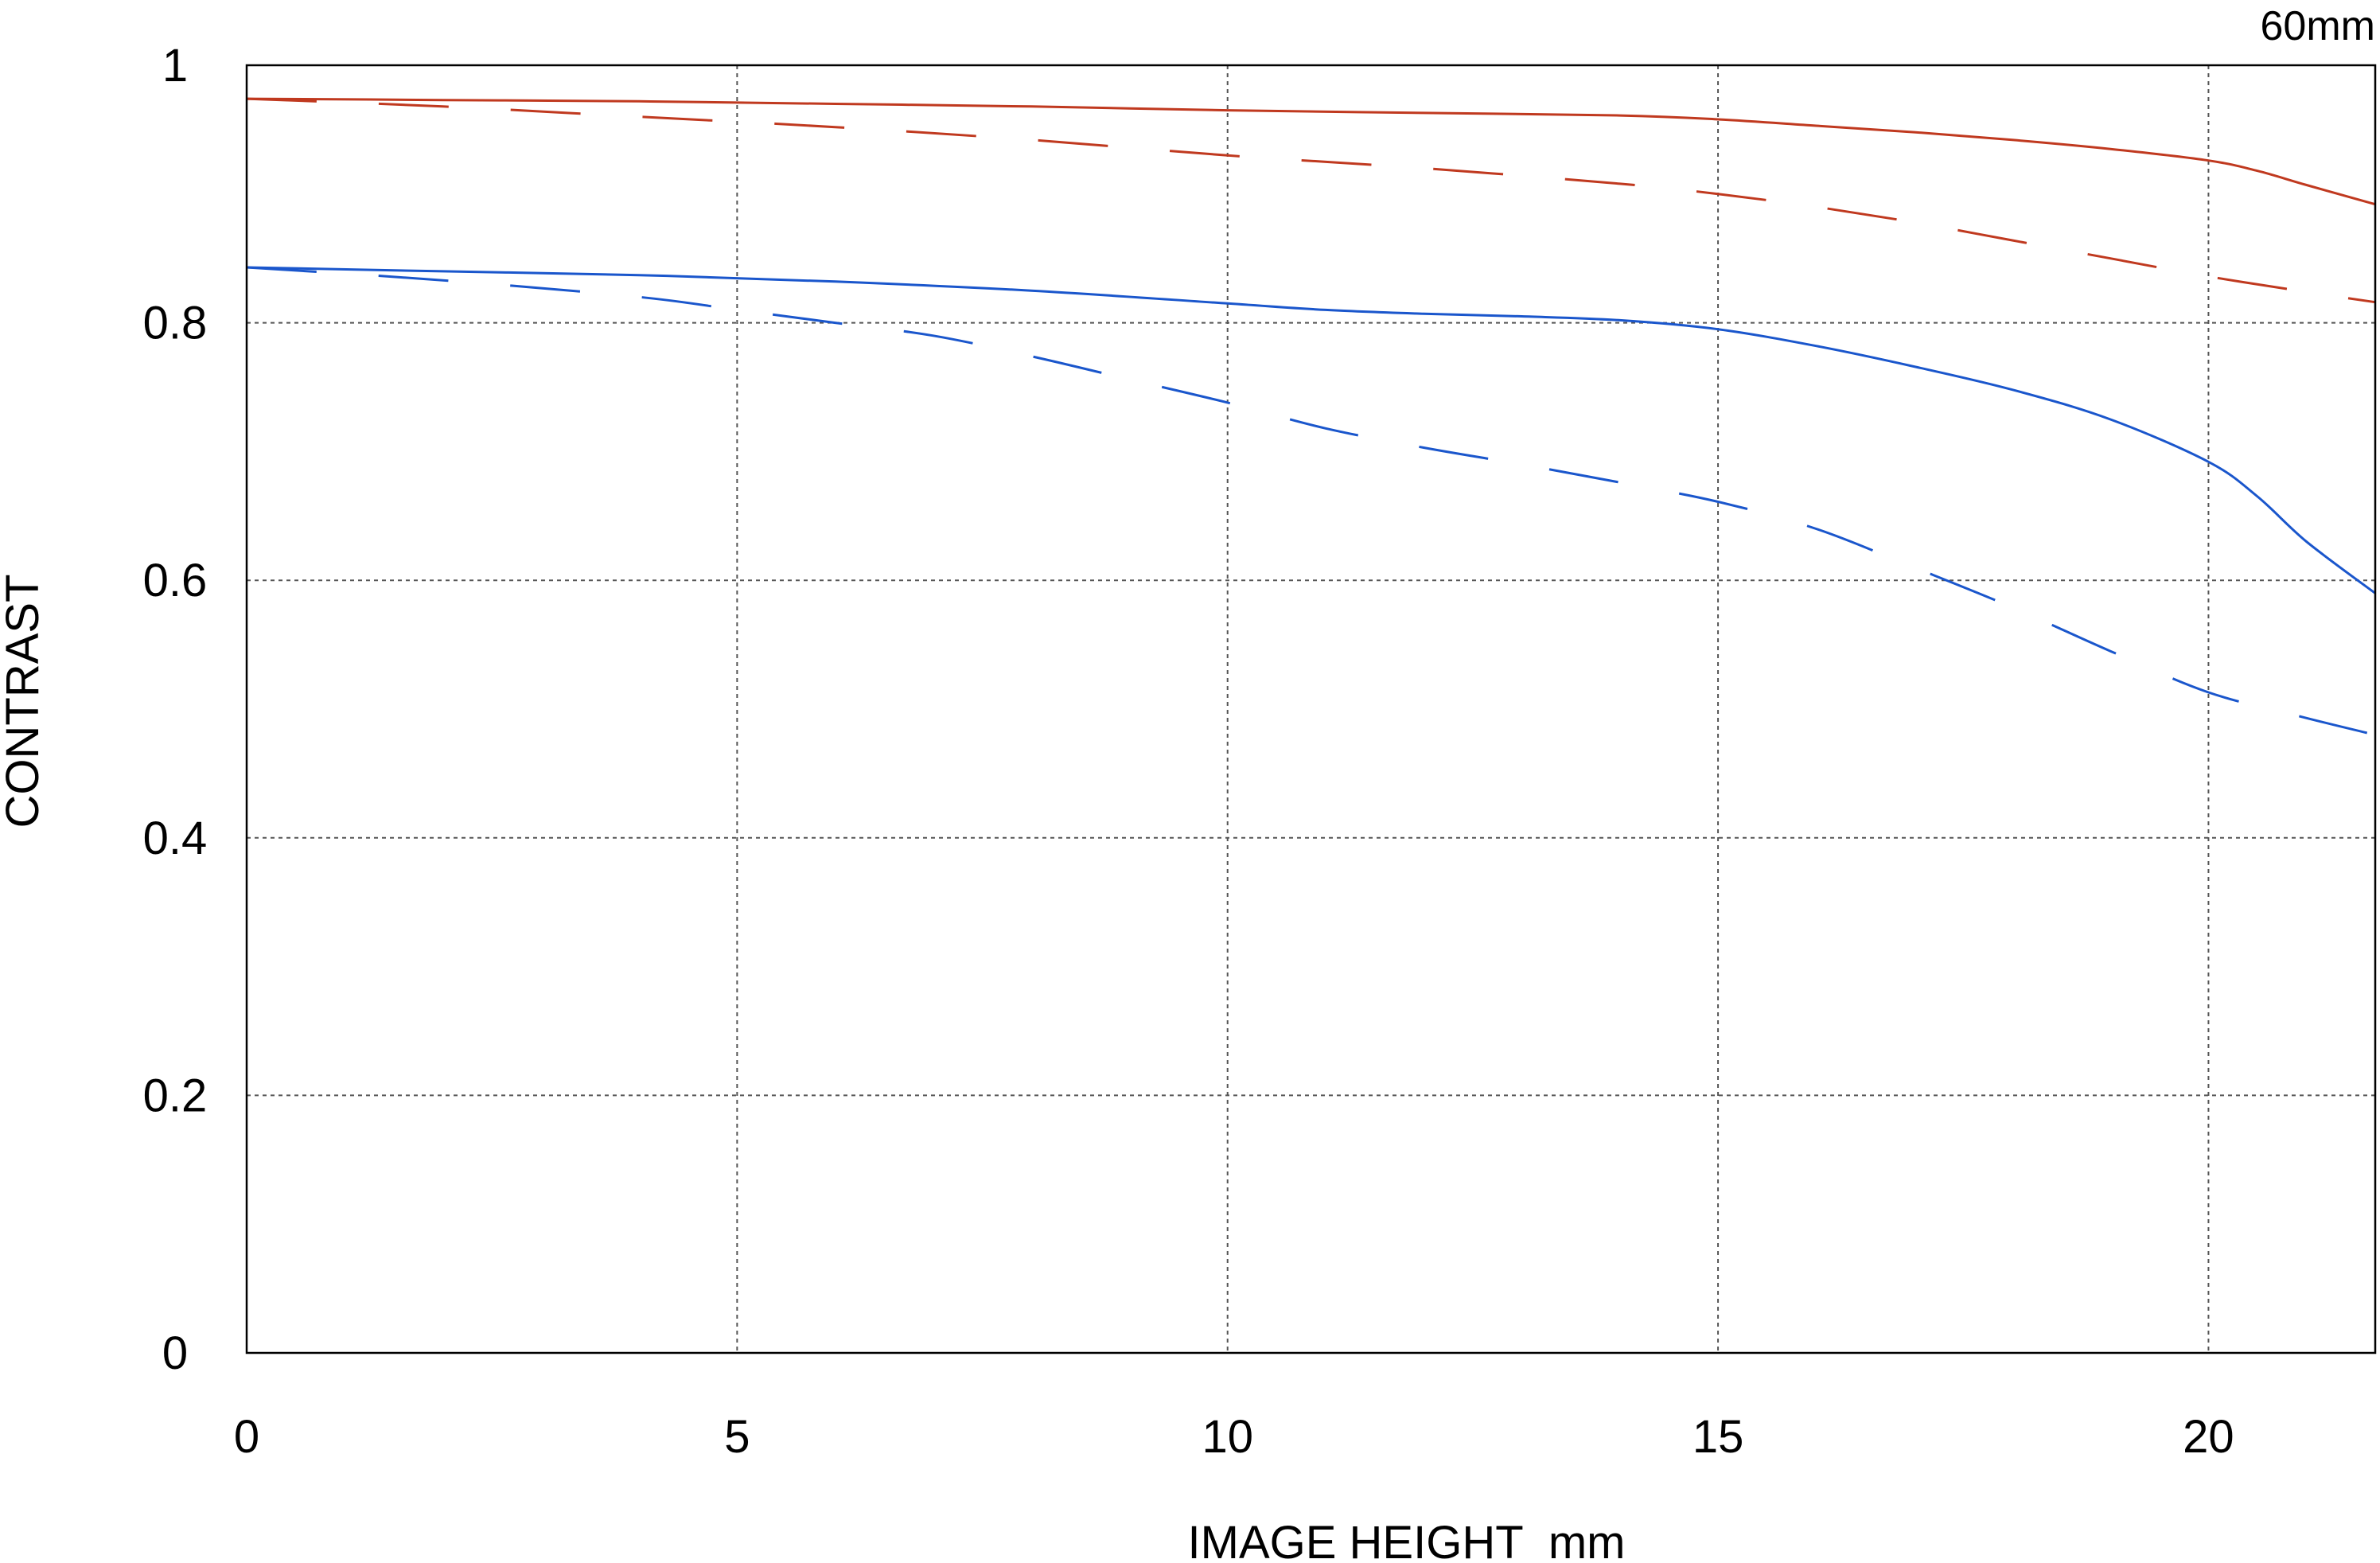 This screenshot has width=2380, height=1563. I want to click on x-tick-label: 10, so click(1227, 1437).